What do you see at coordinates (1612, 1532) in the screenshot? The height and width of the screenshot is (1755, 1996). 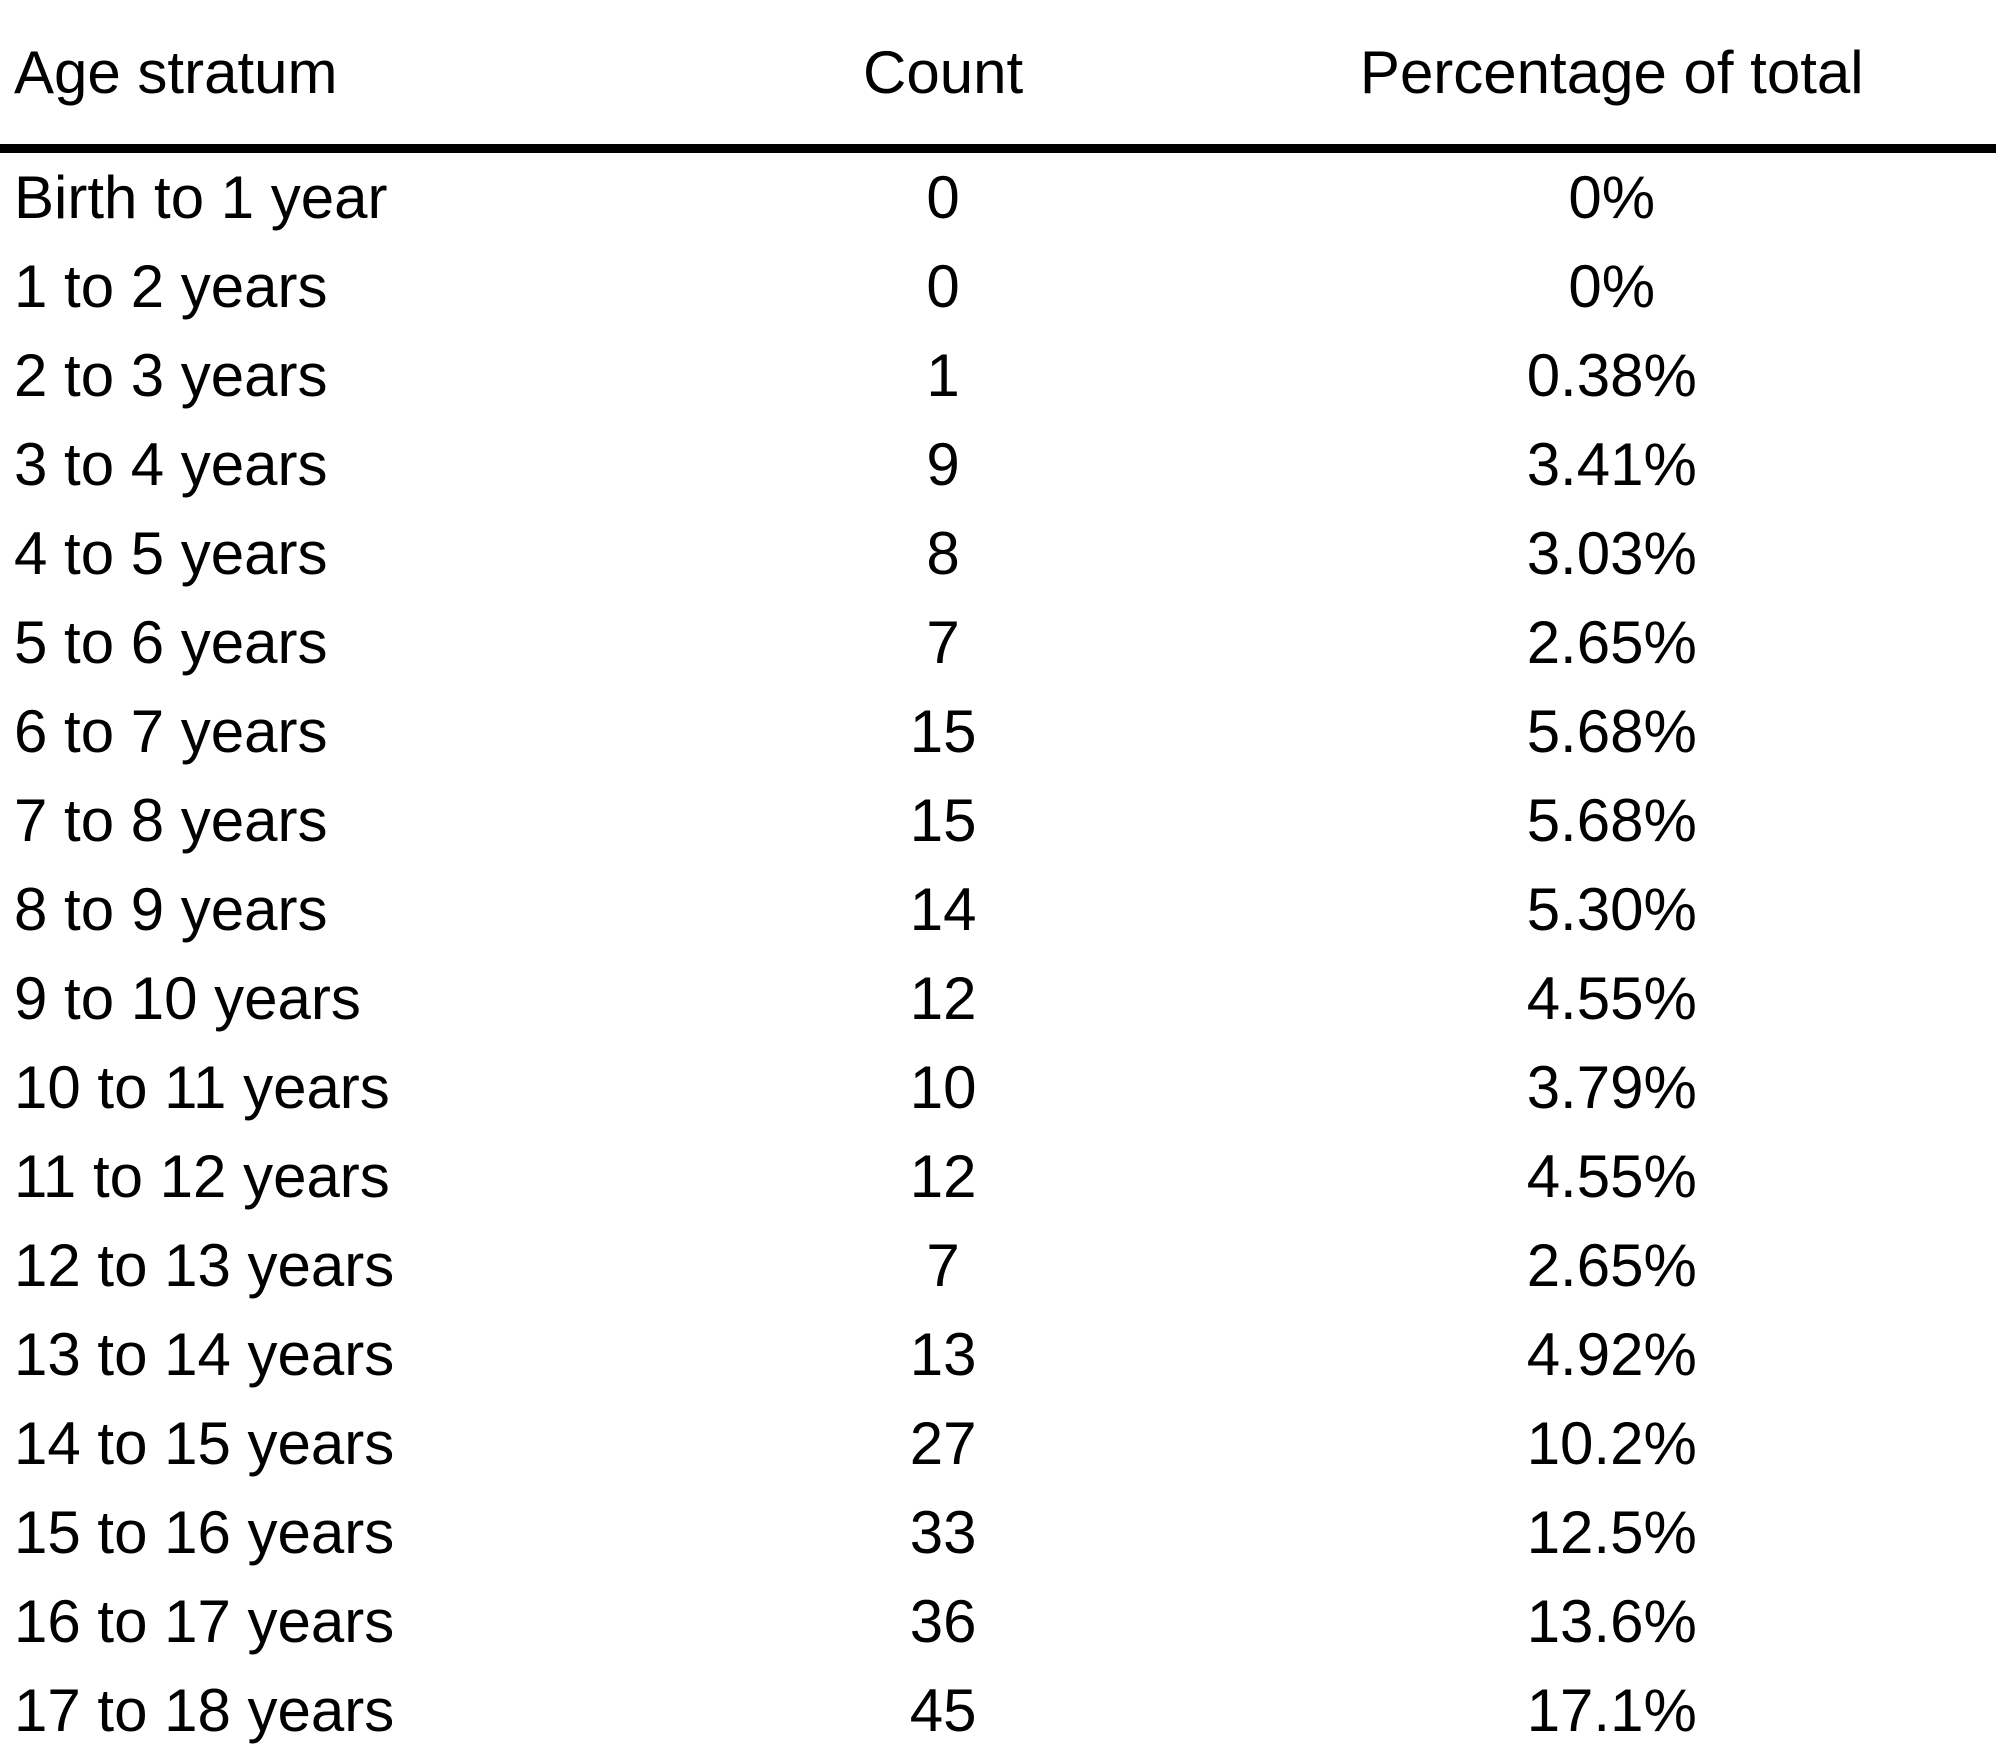 I see `percentage-cell: 12.5%` at bounding box center [1612, 1532].